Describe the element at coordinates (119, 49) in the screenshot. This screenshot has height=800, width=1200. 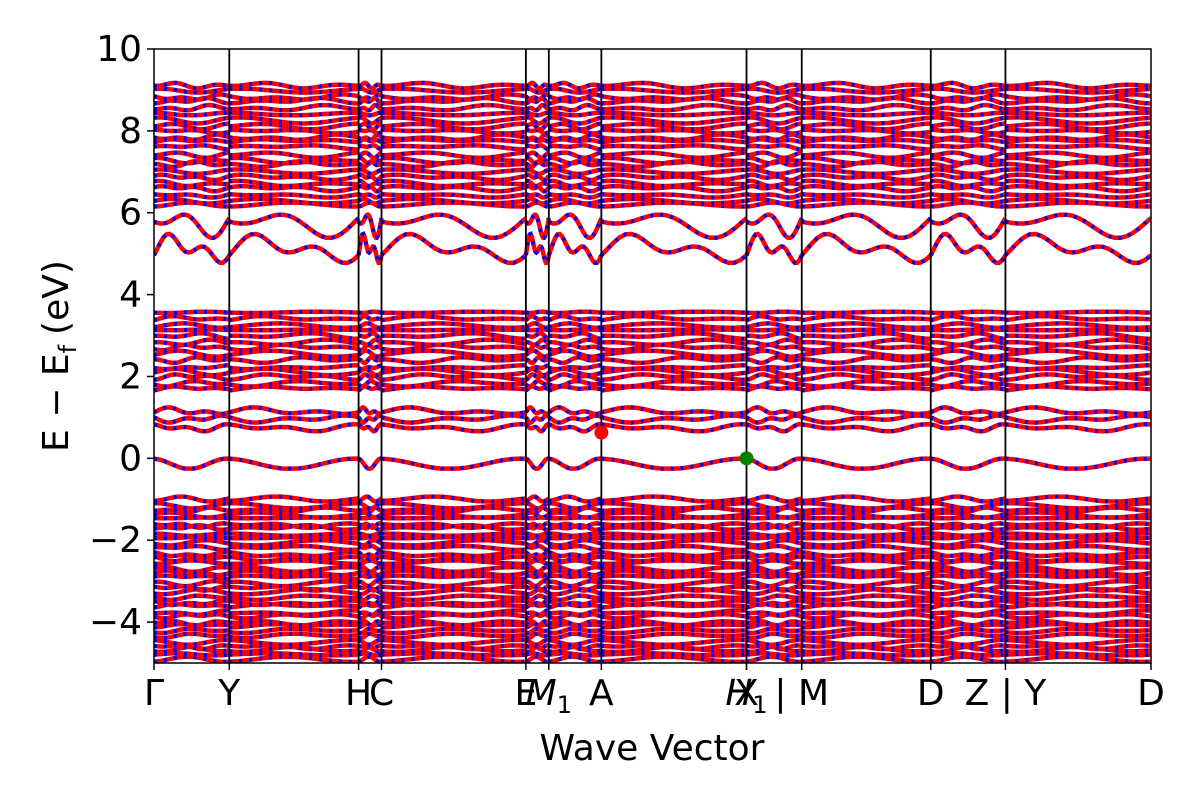
I see `y-tick-label: 10` at that location.